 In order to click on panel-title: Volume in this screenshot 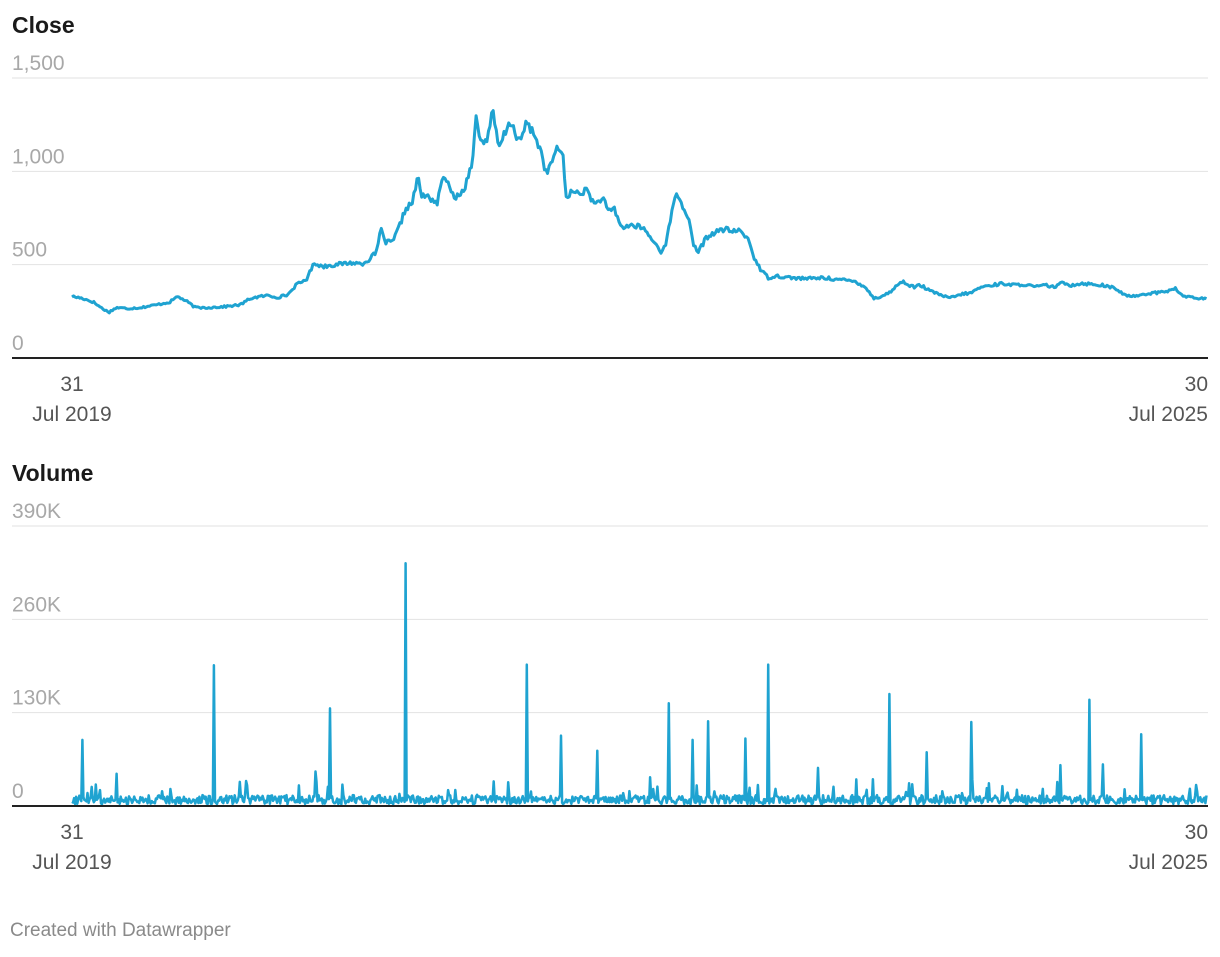, I will do `click(52, 473)`.